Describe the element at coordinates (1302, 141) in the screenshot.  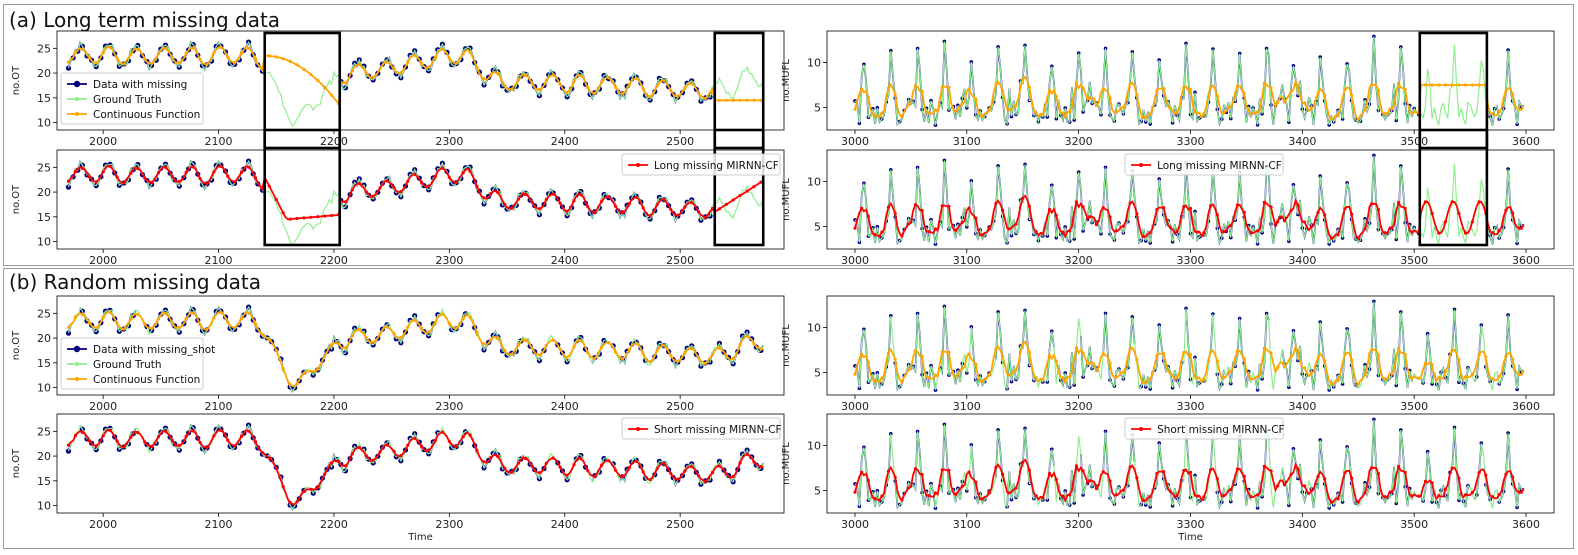
I see `x-tick-label: 3400` at that location.